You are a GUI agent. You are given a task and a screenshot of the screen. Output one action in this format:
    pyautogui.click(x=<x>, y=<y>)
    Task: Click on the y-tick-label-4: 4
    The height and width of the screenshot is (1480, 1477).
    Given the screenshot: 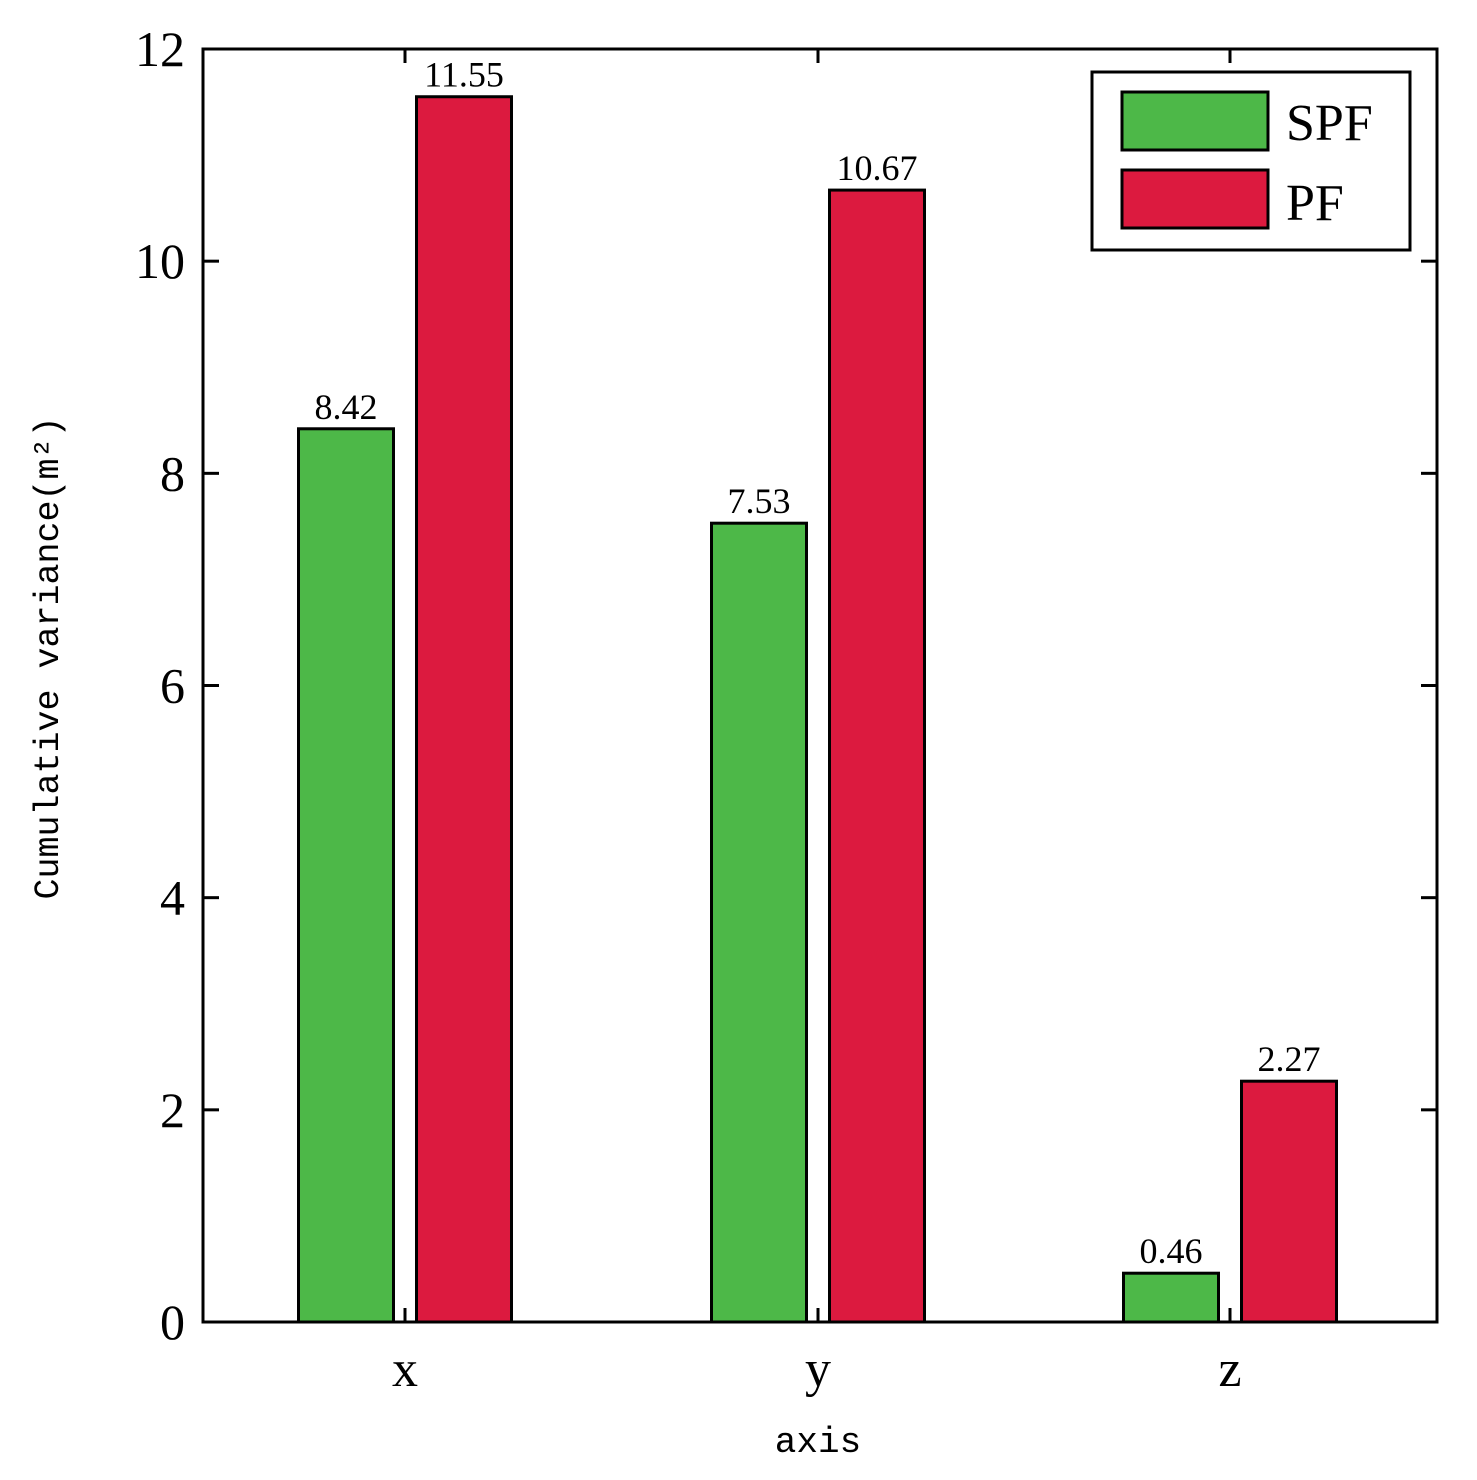 What is the action you would take?
    pyautogui.click(x=172, y=898)
    